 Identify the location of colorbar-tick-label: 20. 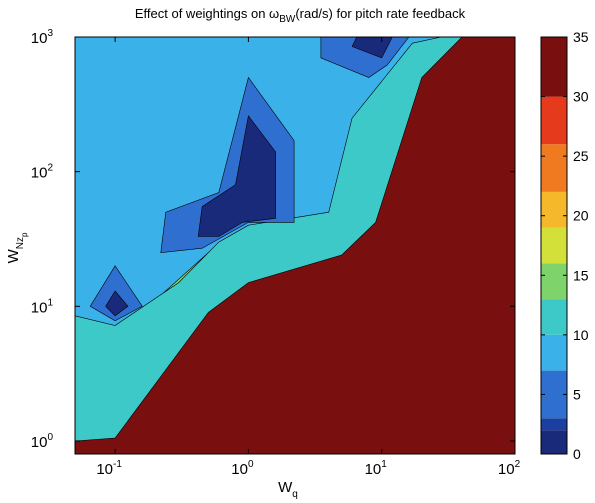
(581, 216).